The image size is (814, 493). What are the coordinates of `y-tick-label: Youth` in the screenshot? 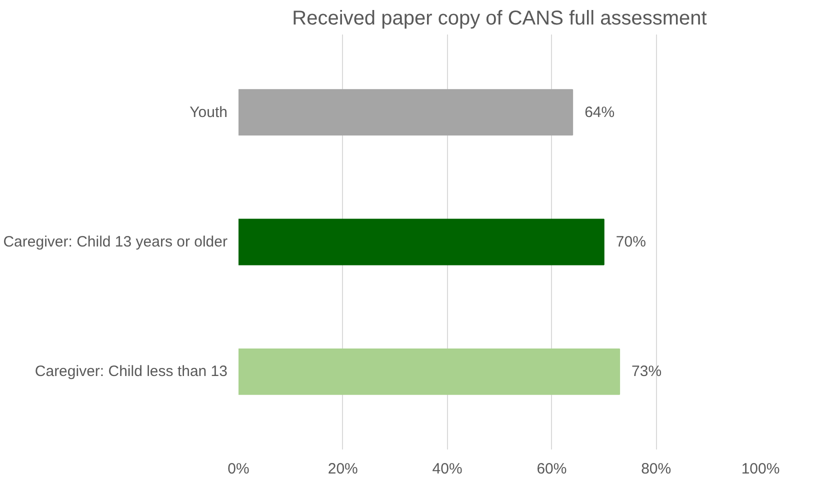 It's located at (209, 112).